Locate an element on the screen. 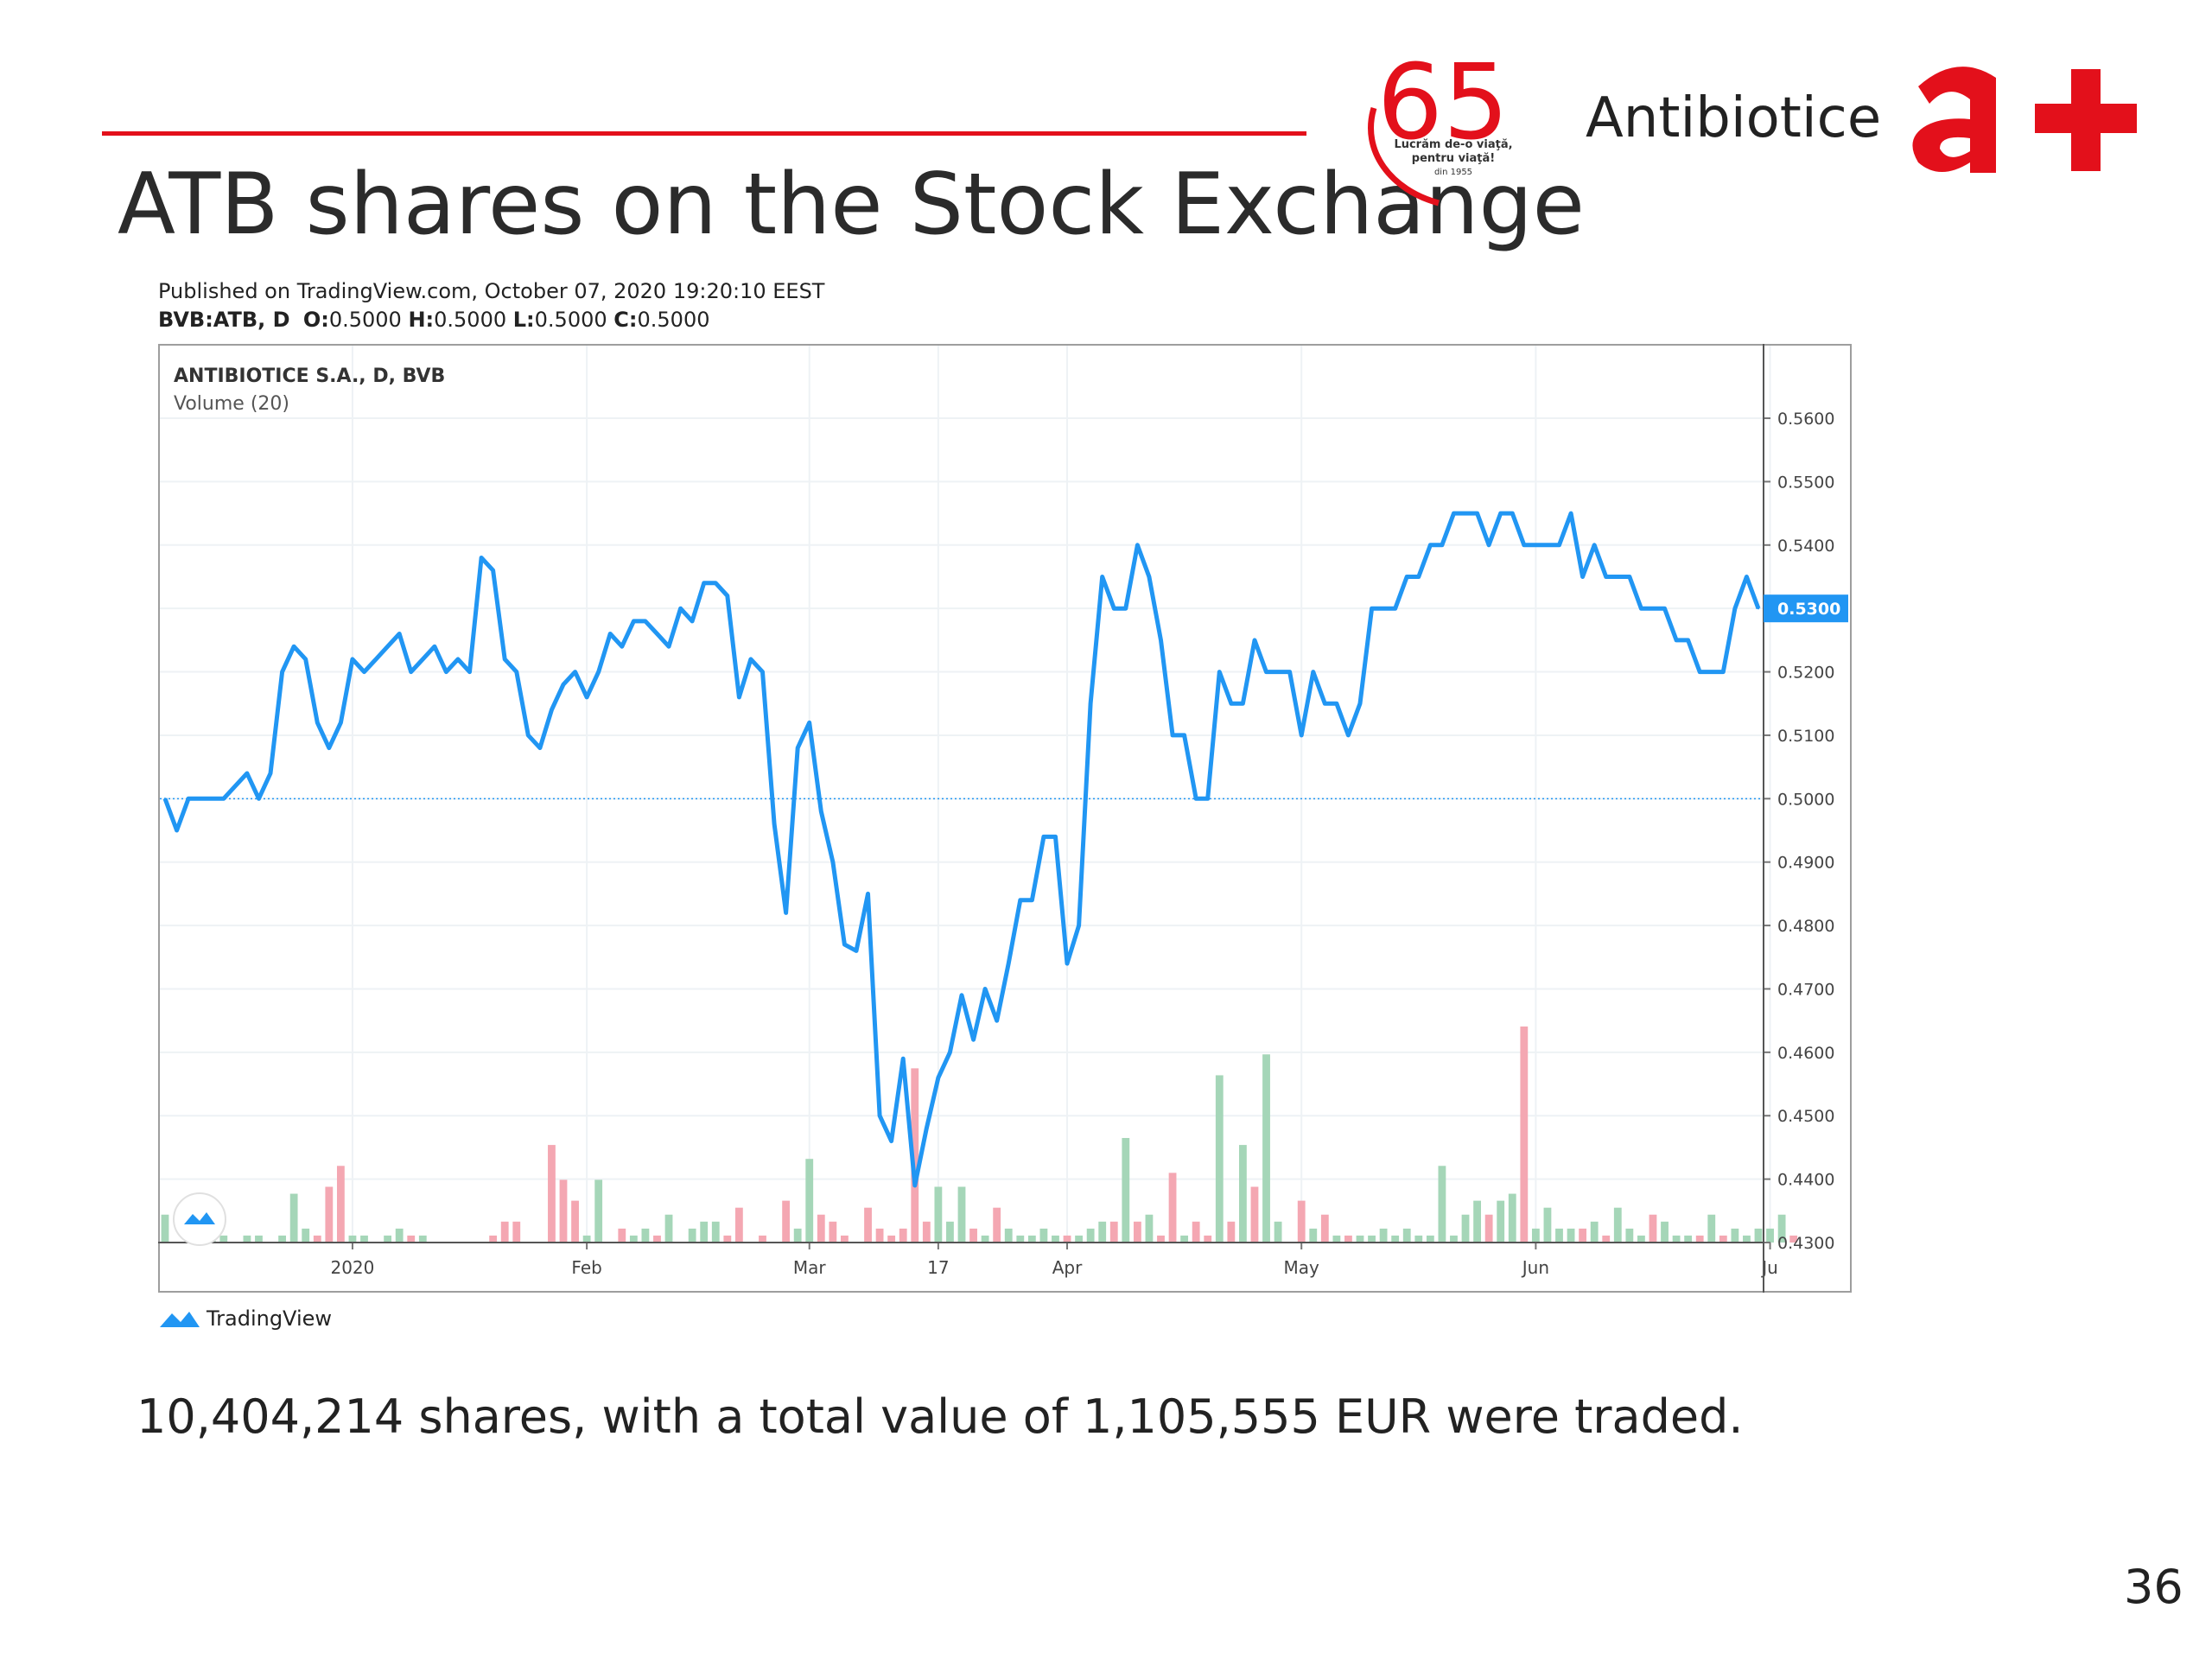 The width and height of the screenshot is (2212, 1659). close-value: 0.5000 is located at coordinates (673, 320).